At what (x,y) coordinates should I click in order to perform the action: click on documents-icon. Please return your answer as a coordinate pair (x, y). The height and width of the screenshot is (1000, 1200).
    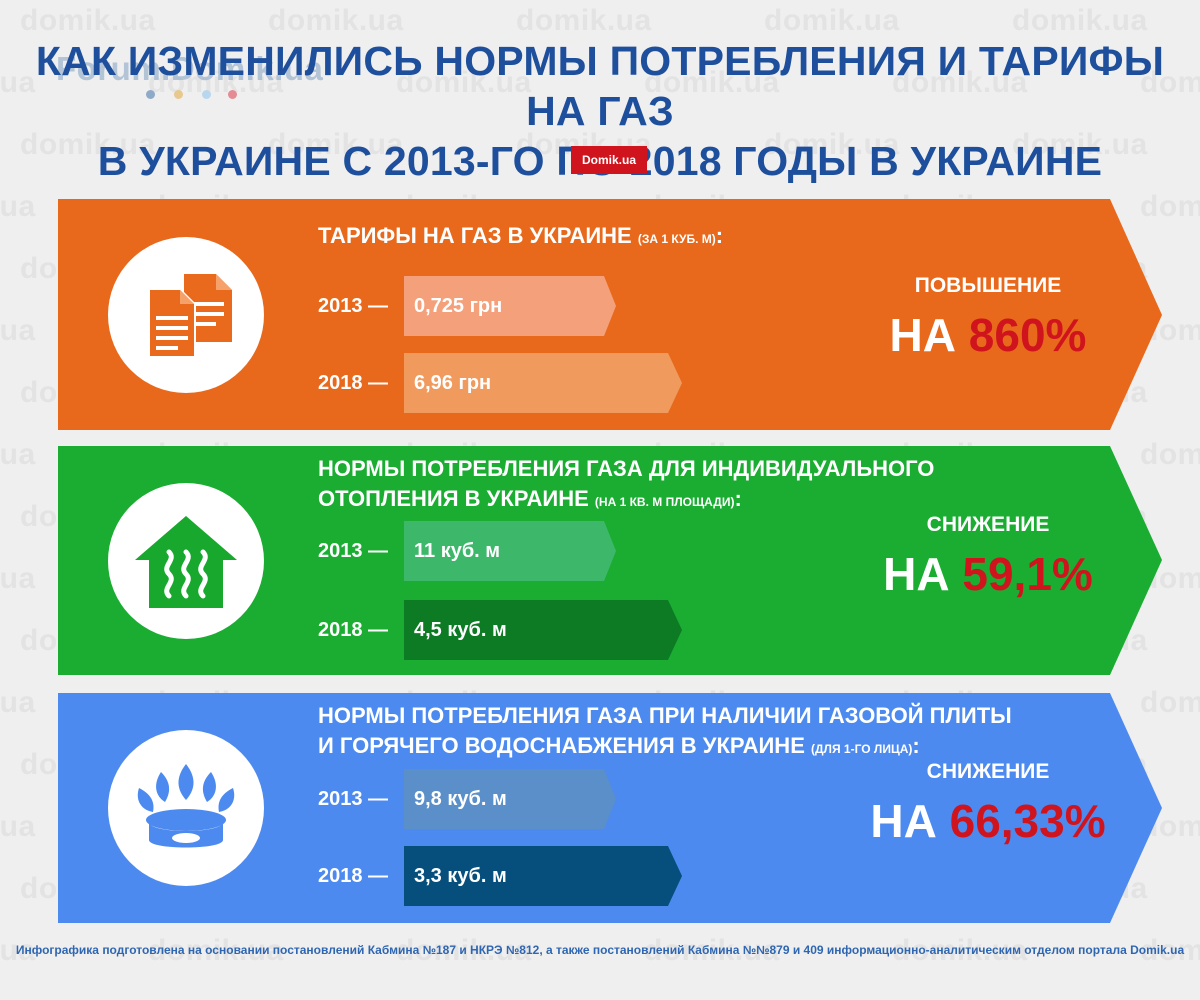
    Looking at the image, I should click on (190, 316).